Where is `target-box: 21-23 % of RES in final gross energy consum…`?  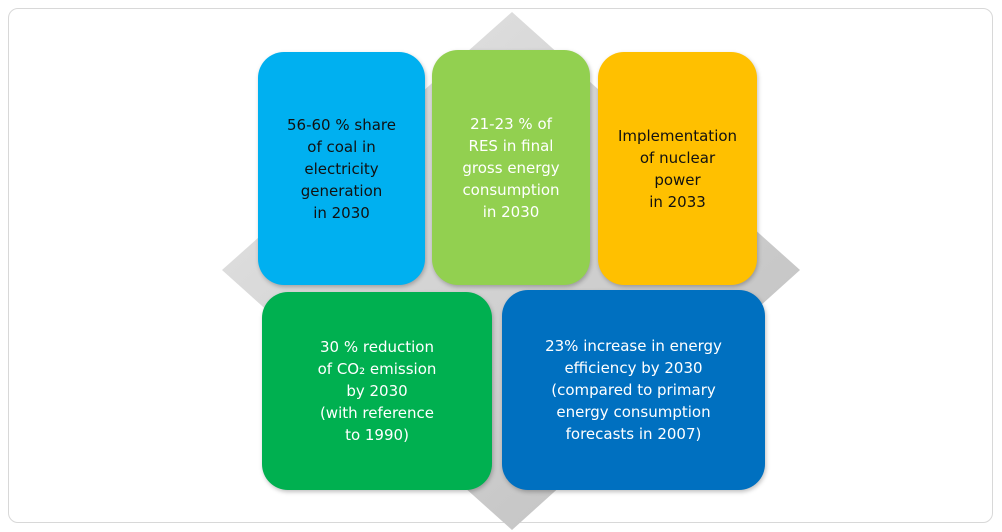 target-box: 21-23 % of RES in final gross energy consum… is located at coordinates (511, 167).